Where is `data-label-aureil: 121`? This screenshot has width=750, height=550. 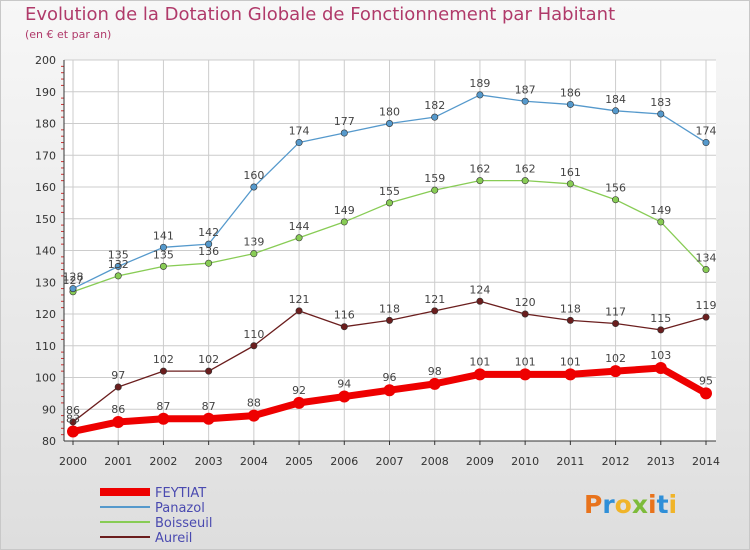
data-label-aureil: 121 is located at coordinates (434, 299).